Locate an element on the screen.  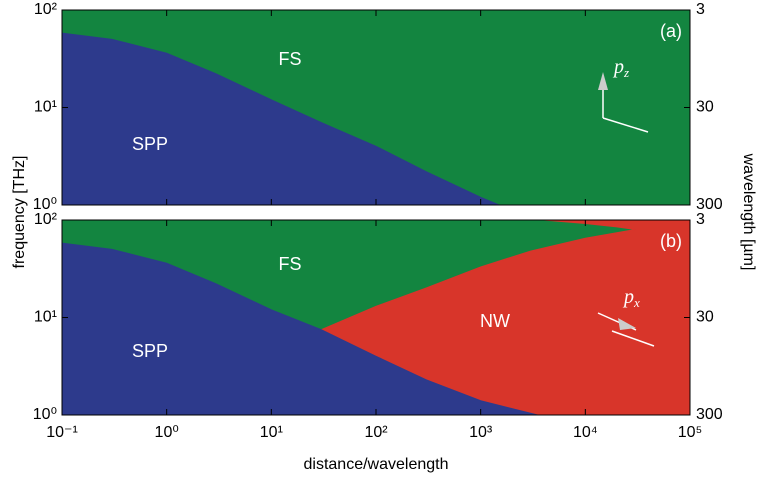
dipole-subscript: z is located at coordinates (626, 72).